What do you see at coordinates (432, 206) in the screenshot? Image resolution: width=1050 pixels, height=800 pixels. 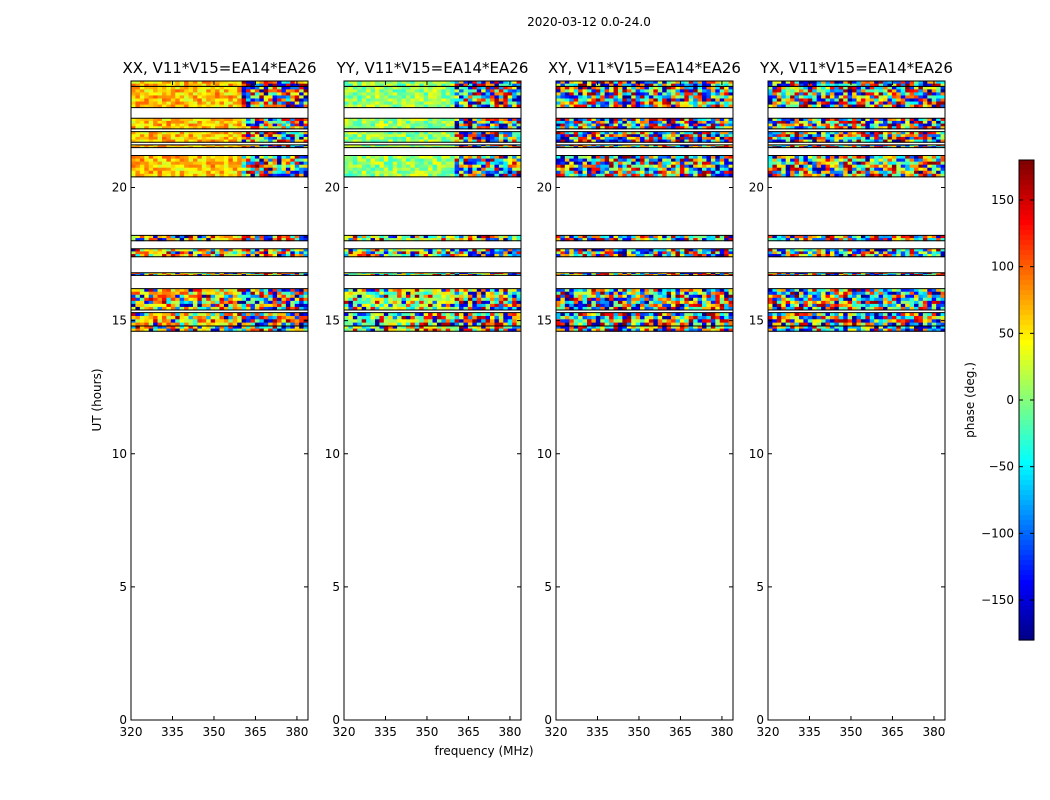 I see `phase-image` at bounding box center [432, 206].